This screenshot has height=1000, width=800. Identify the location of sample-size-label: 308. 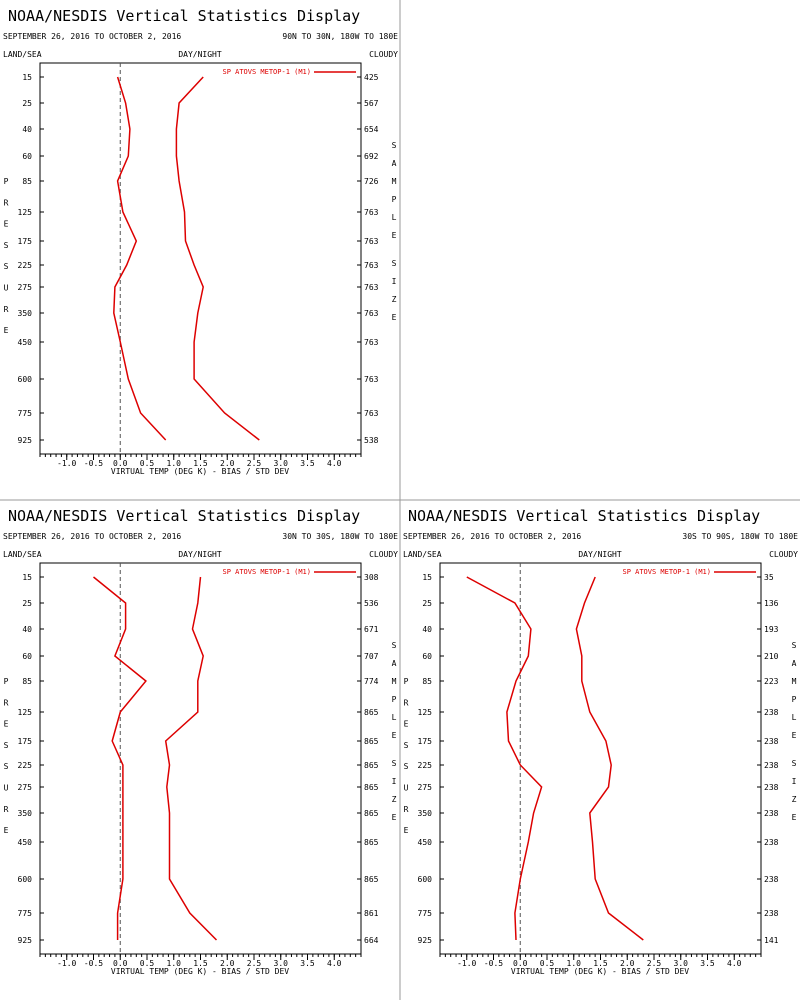
(371, 577).